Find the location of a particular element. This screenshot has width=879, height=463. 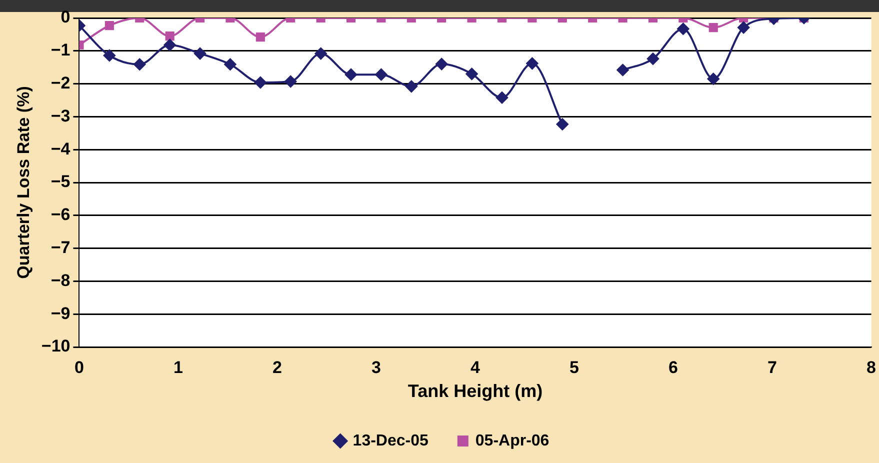

x-tick-label: 6 is located at coordinates (673, 367).